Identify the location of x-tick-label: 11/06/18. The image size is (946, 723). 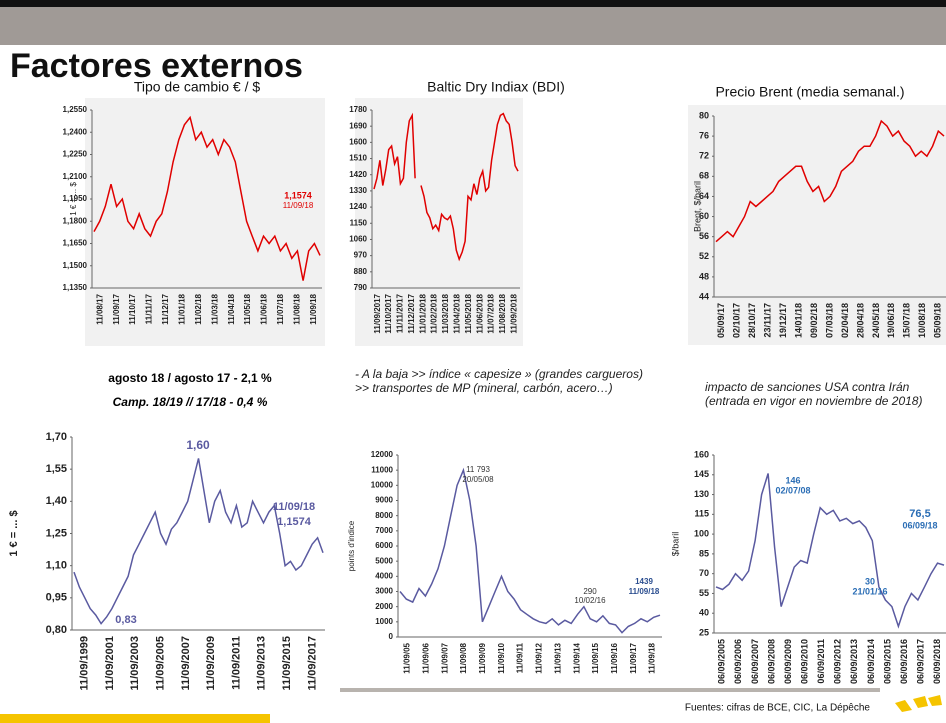
(264, 308).